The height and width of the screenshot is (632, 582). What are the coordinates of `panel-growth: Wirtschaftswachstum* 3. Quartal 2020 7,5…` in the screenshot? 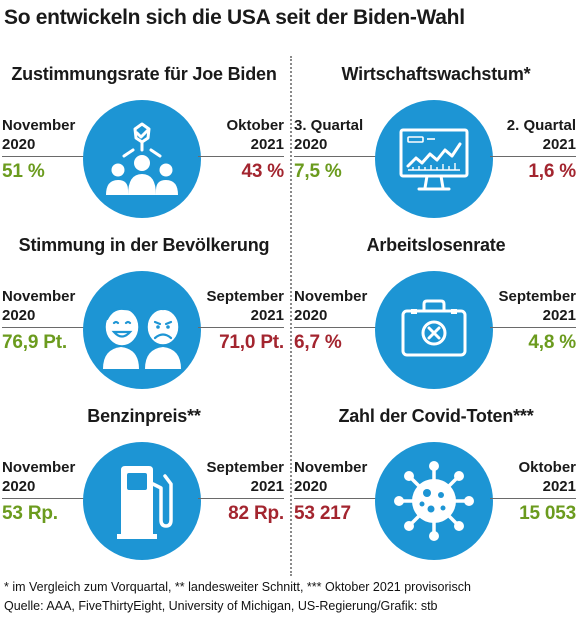 It's located at (436, 151).